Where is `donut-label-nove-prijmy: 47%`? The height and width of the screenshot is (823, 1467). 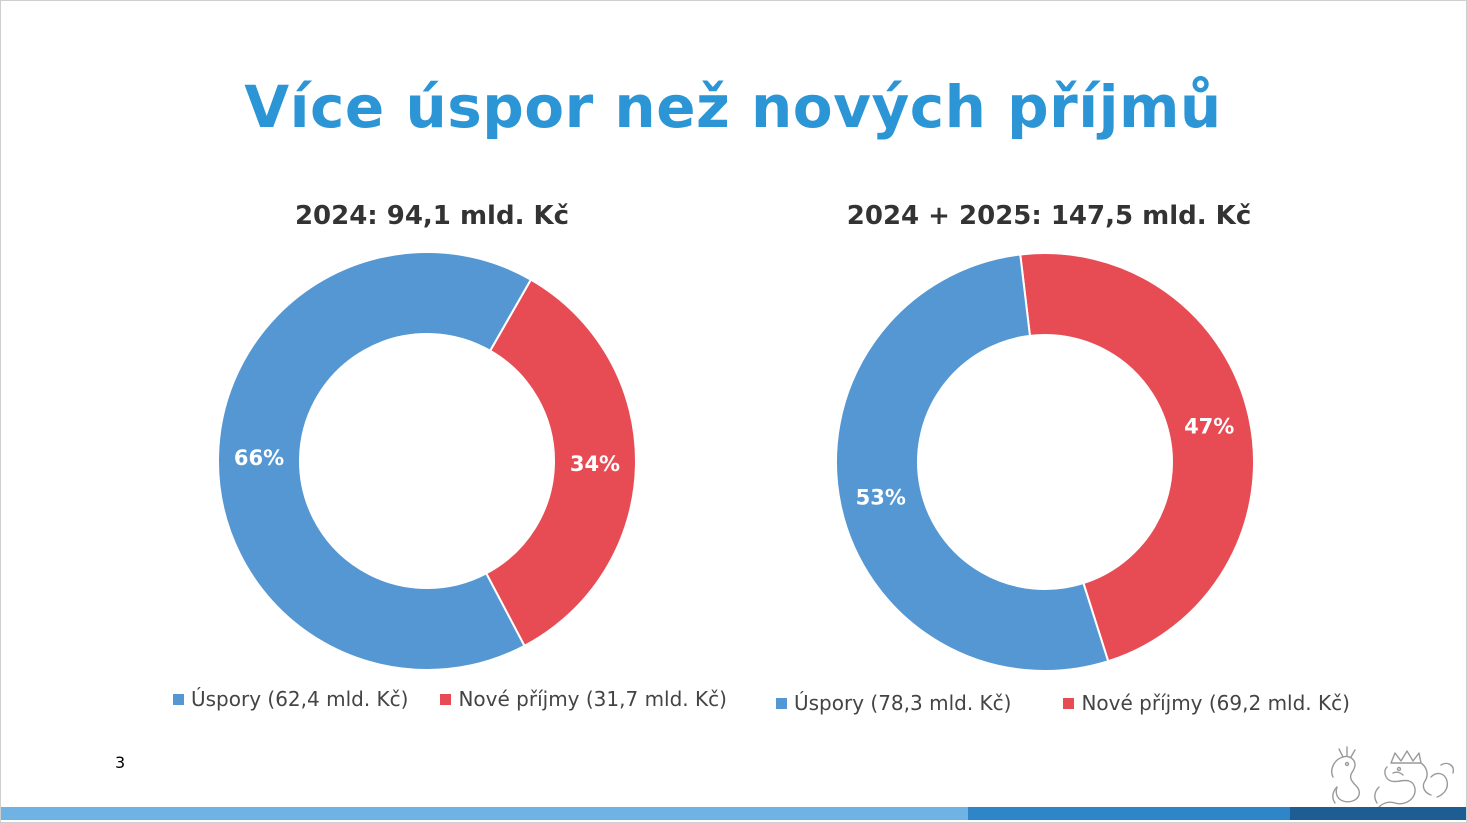
donut-label-nove-prijmy: 47% is located at coordinates (1209, 426).